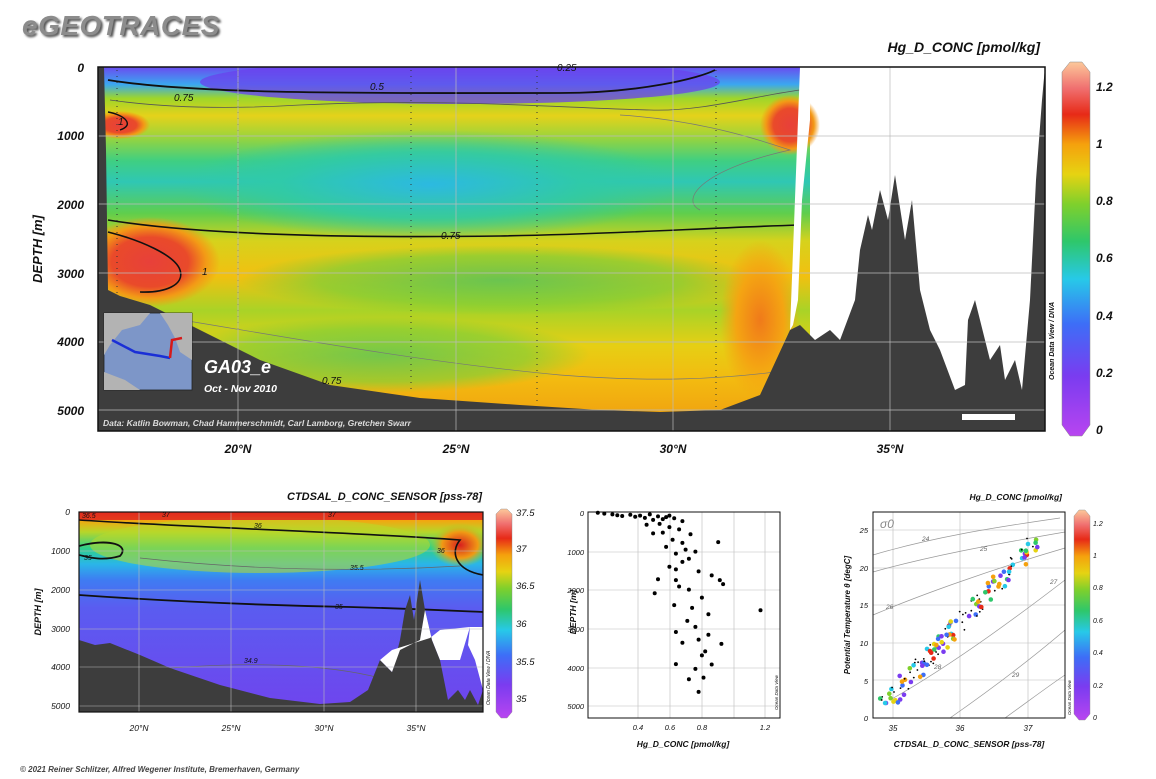  What do you see at coordinates (1098, 686) in the screenshot?
I see `colorbar-tick: 0.2` at bounding box center [1098, 686].